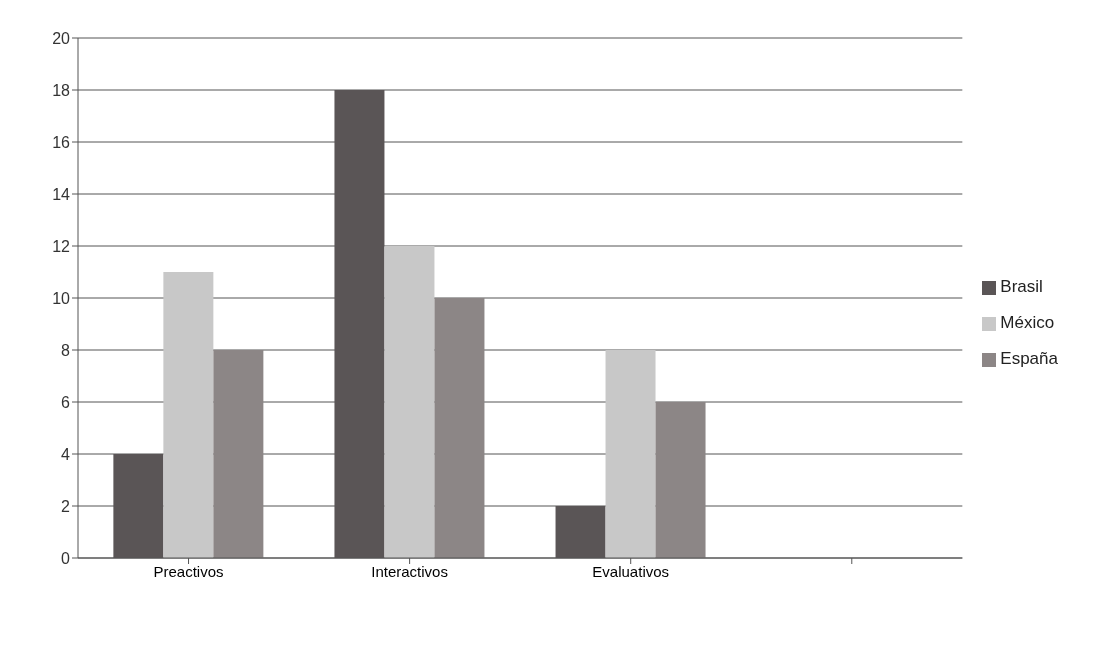 This screenshot has height=655, width=1097. What do you see at coordinates (61, 38) in the screenshot?
I see `y-tick-label: 20` at bounding box center [61, 38].